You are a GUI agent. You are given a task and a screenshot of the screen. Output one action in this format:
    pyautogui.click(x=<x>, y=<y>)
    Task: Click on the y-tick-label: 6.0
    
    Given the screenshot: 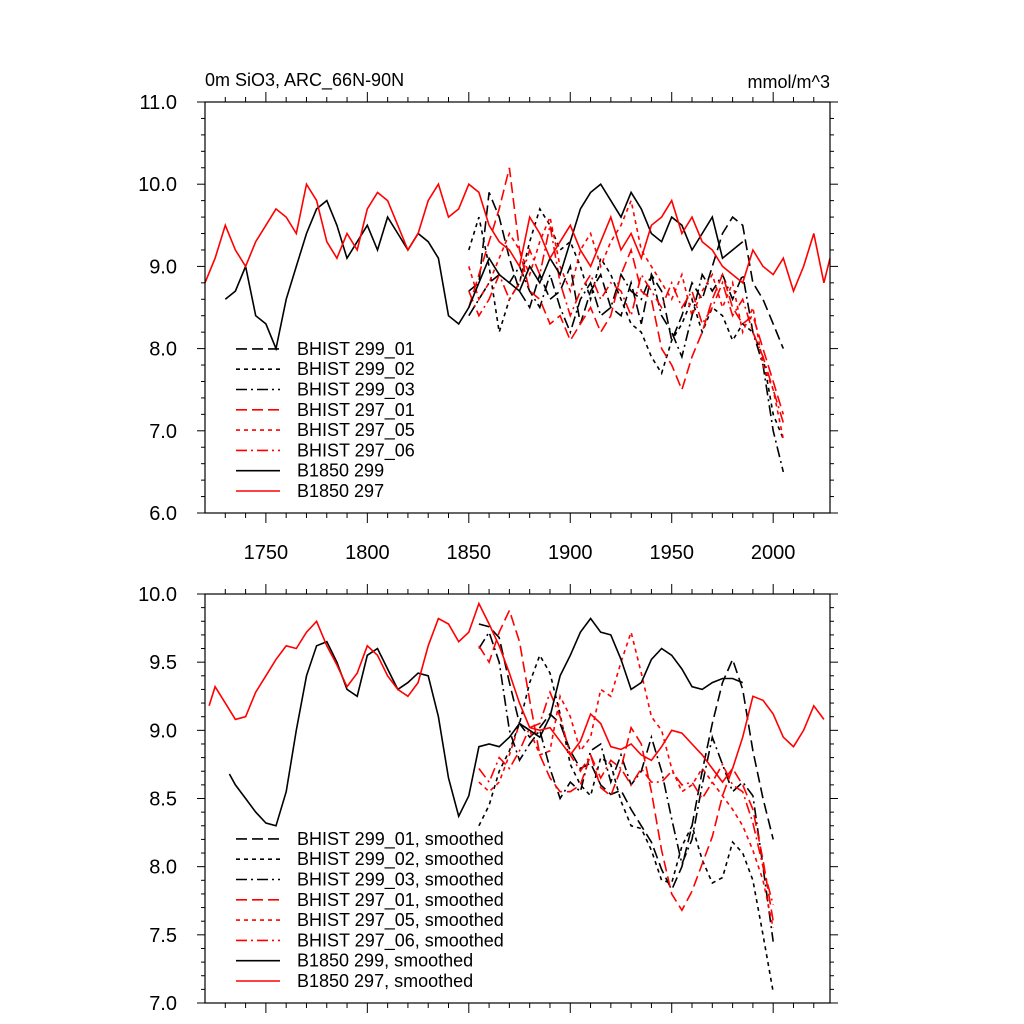 What is the action you would take?
    pyautogui.click(x=163, y=514)
    